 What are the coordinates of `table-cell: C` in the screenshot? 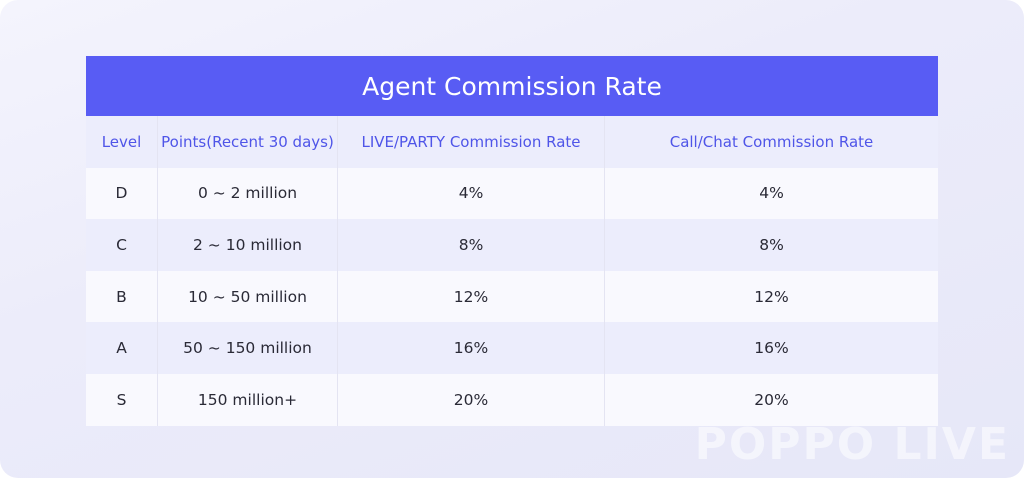 It's located at (122, 245).